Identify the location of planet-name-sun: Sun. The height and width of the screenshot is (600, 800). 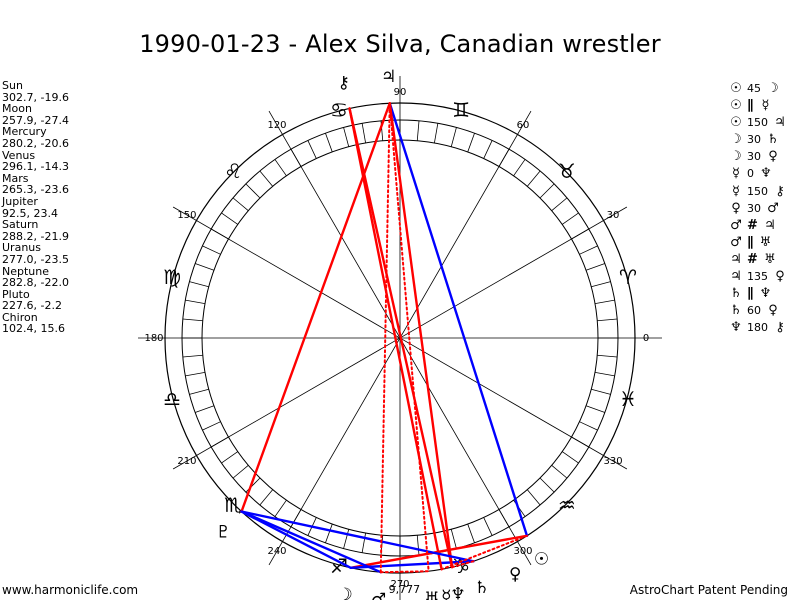
(12, 85).